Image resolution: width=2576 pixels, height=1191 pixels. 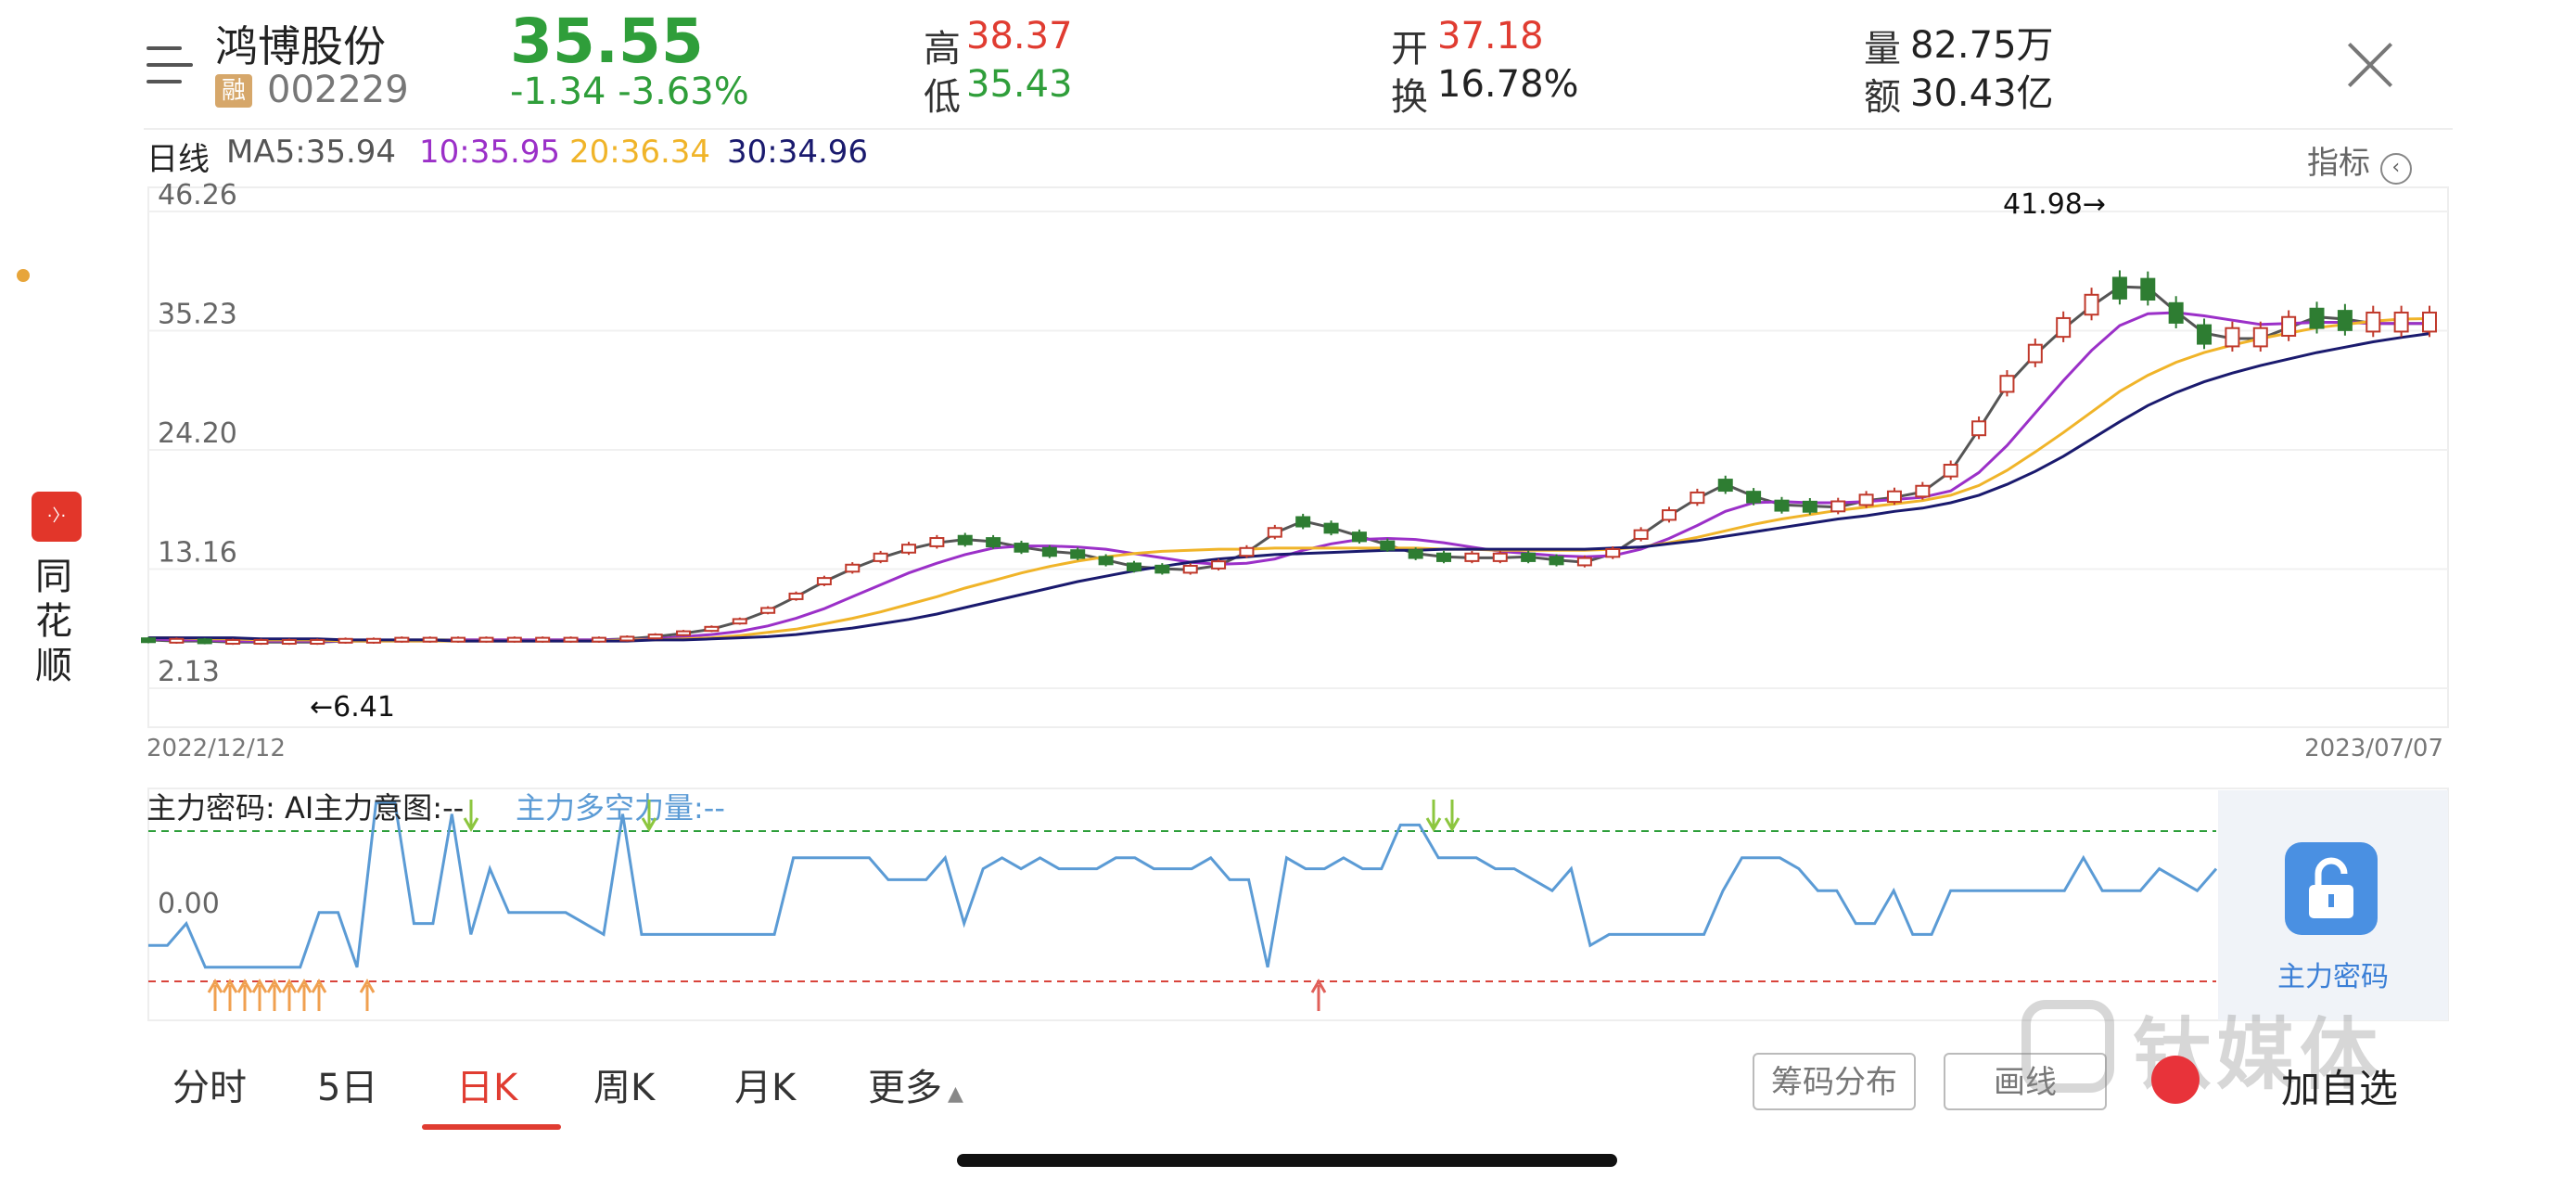 What do you see at coordinates (1882, 97) in the screenshot?
I see `amount-label: 额` at bounding box center [1882, 97].